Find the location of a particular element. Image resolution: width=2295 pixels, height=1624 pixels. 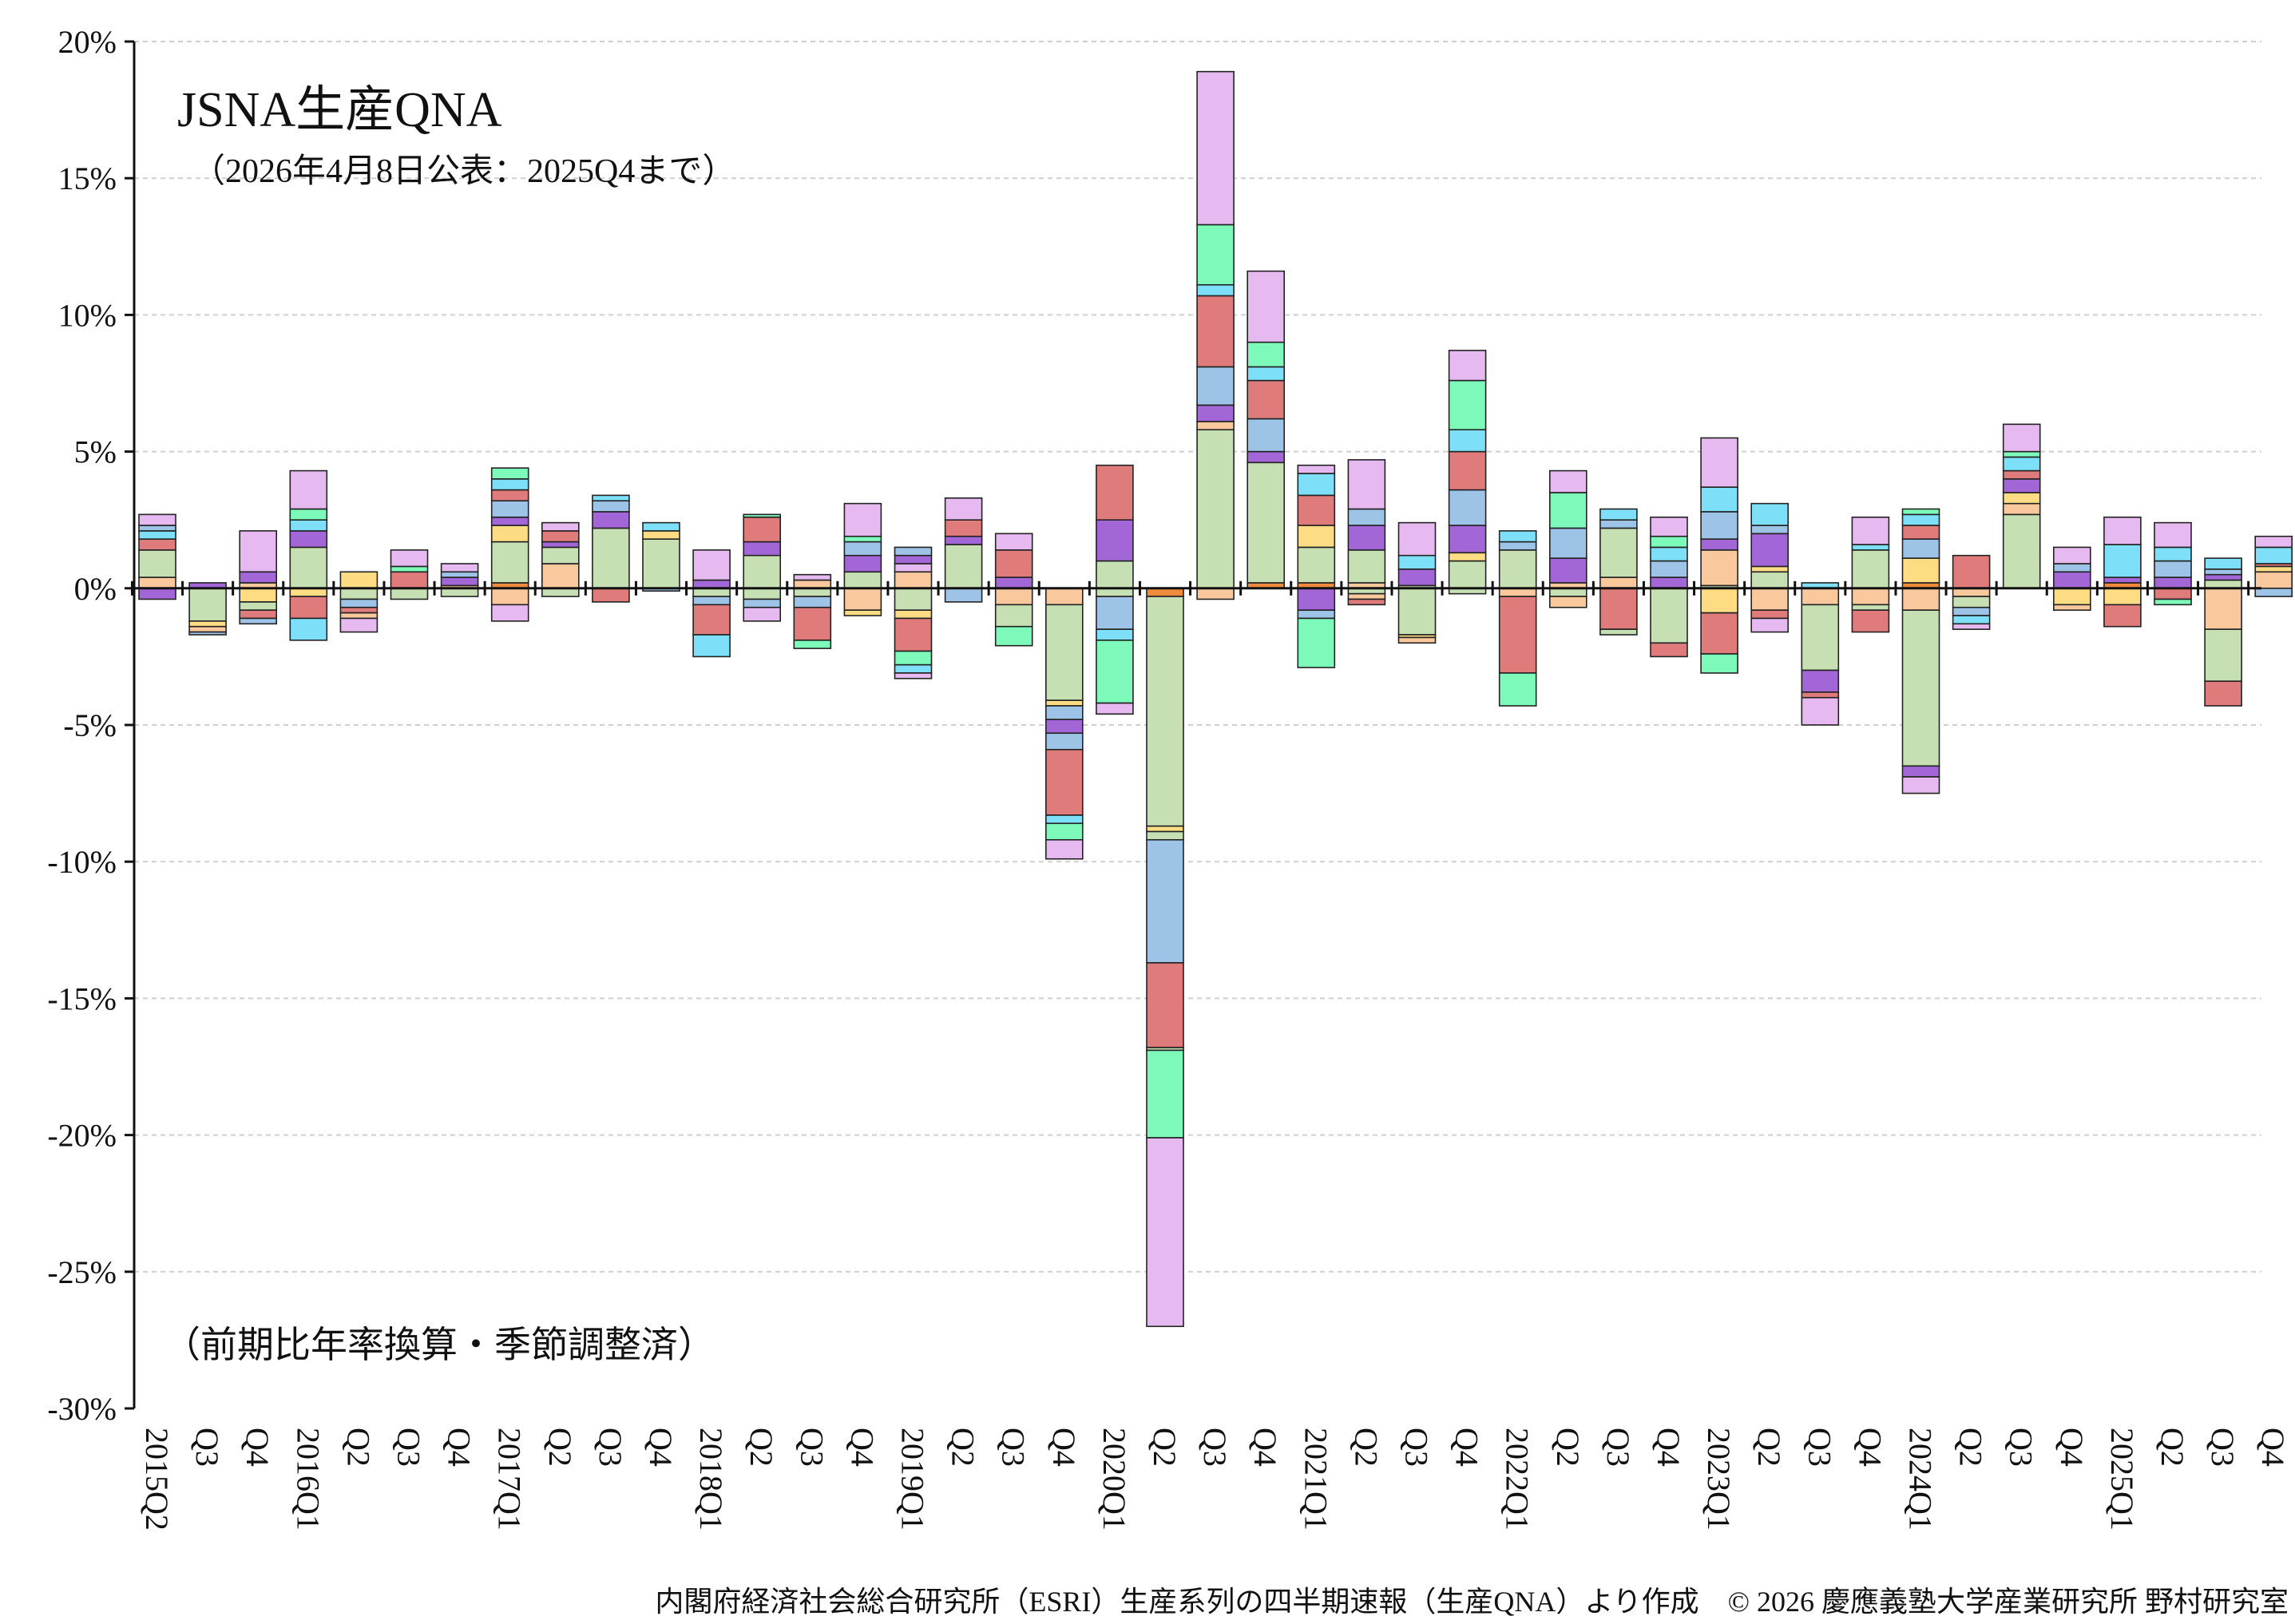

chart-title: JSNA生産QNA is located at coordinates (339, 110).